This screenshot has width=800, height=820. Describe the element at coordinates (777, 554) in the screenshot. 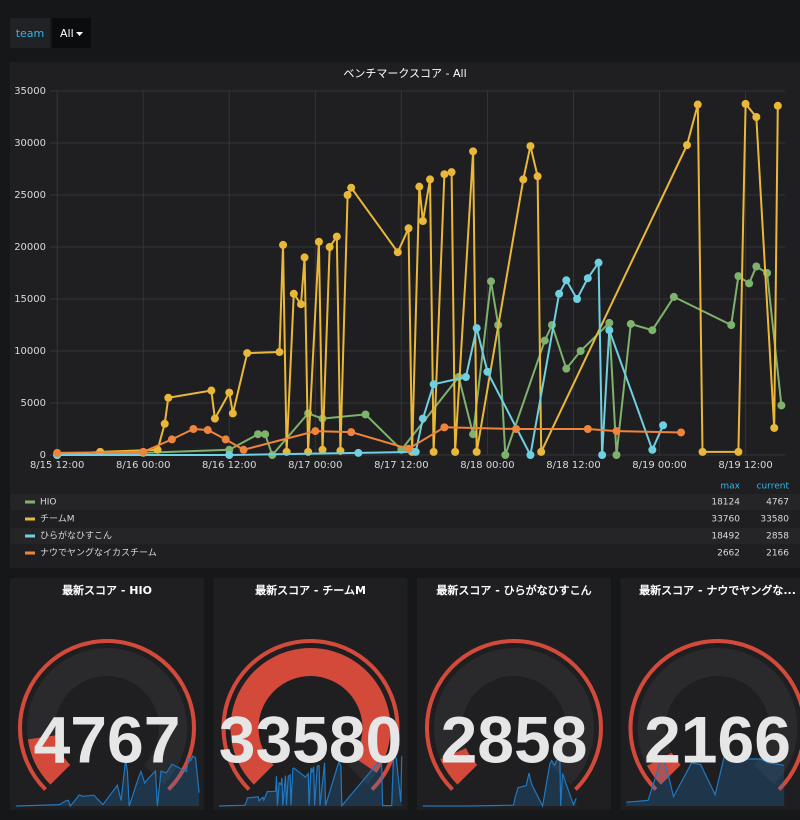

I see `legend-value: 2166` at that location.